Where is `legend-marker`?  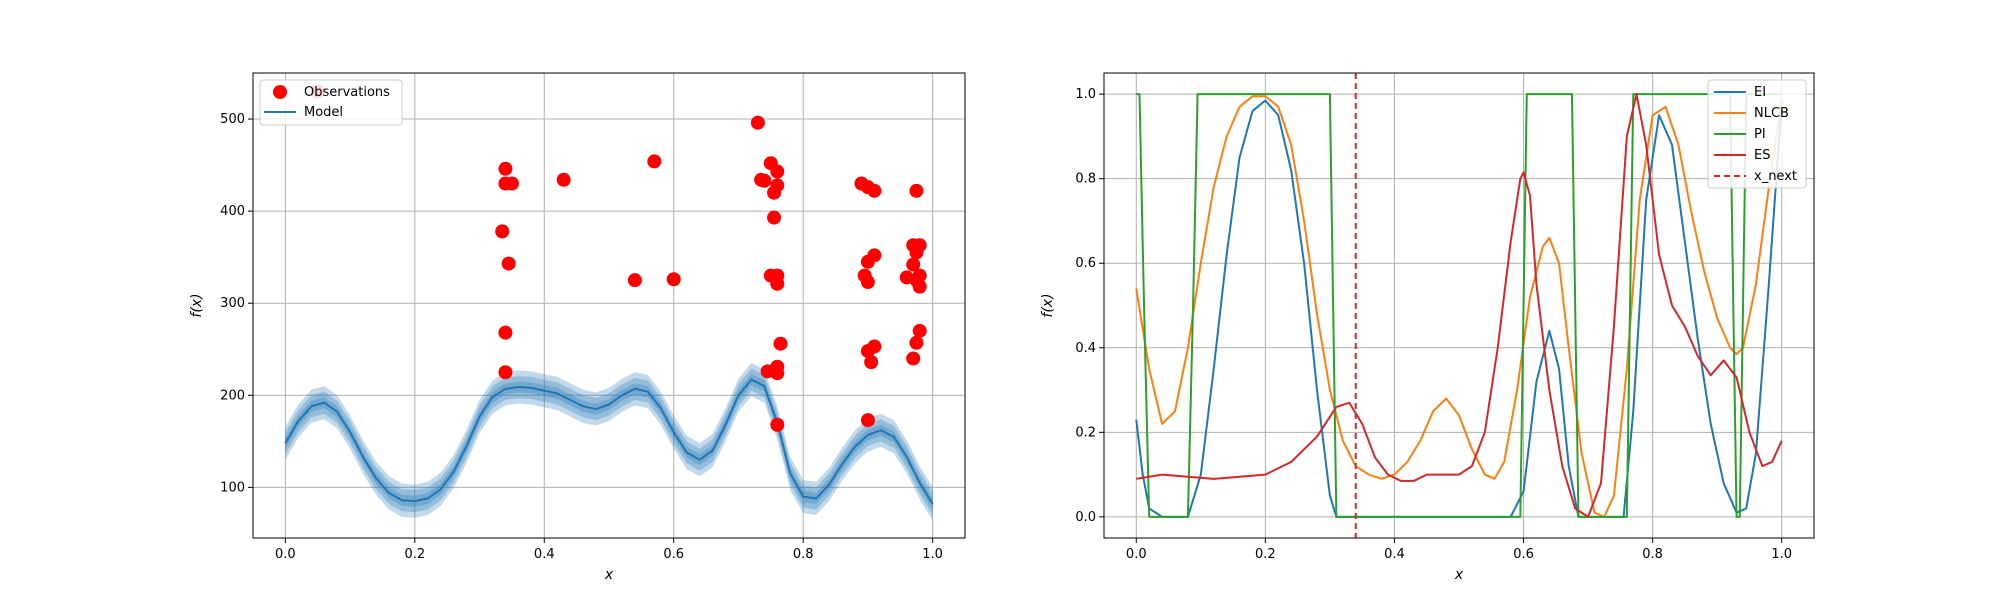 legend-marker is located at coordinates (280, 92).